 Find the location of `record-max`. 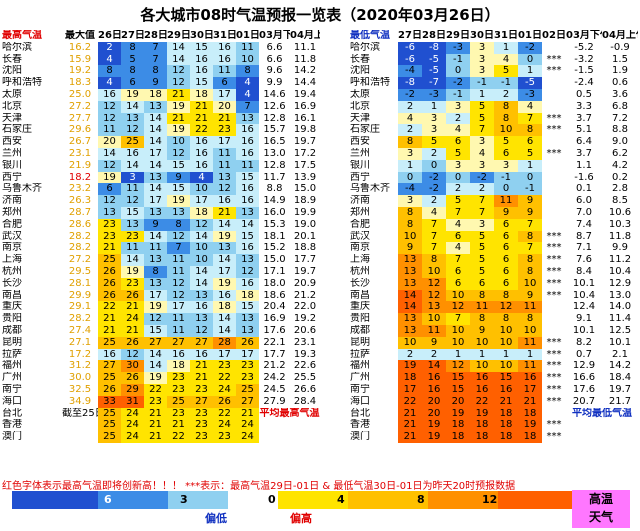

record-max is located at coordinates (80, 437).